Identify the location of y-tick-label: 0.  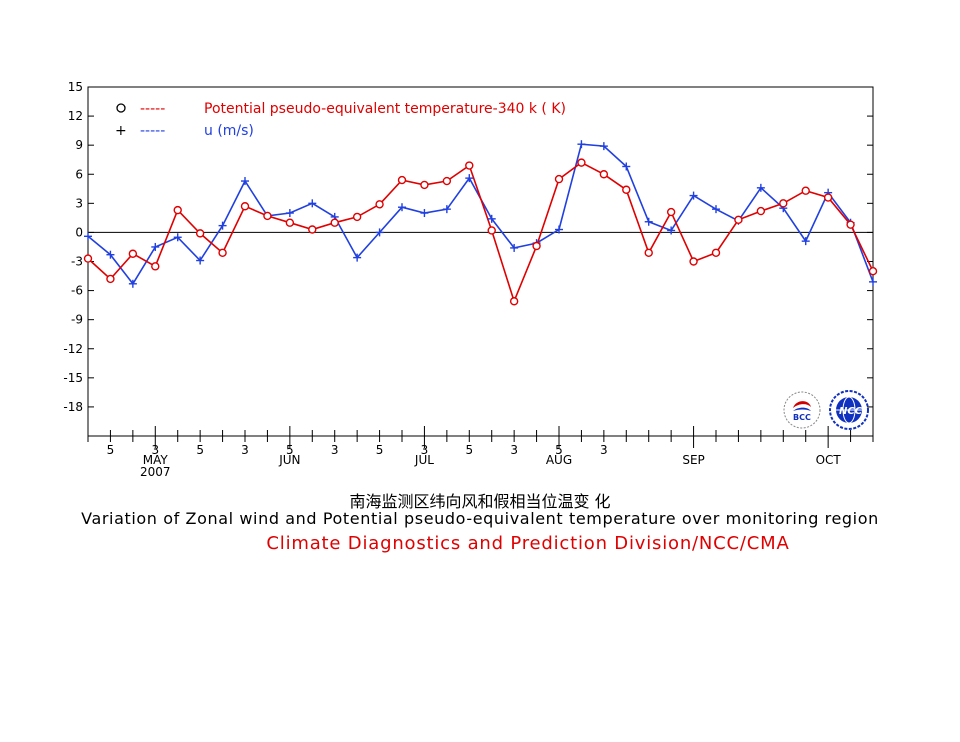
(79, 232).